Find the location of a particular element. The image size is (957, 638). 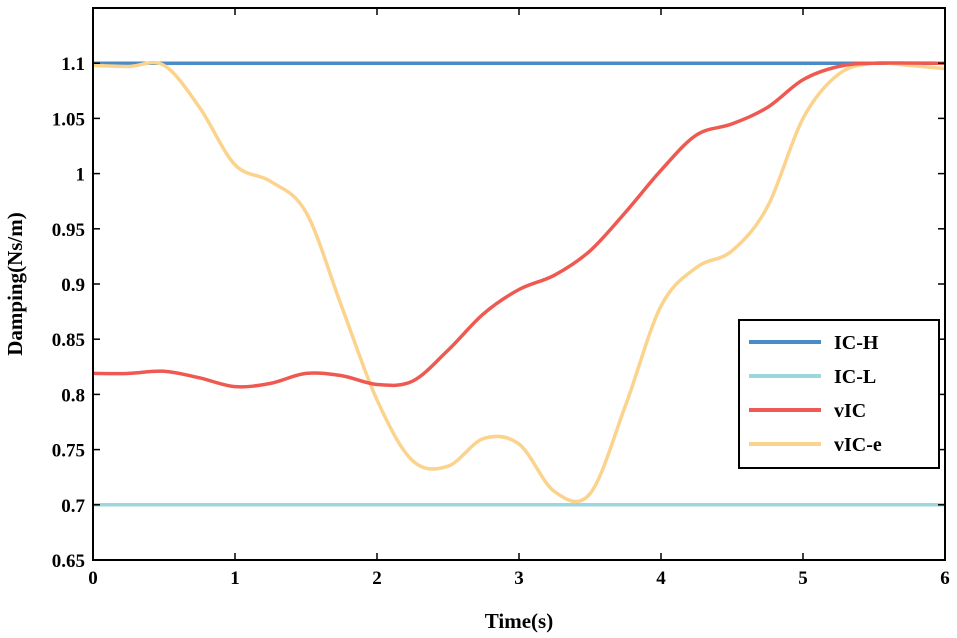

x-tick-label: 3 is located at coordinates (519, 578).